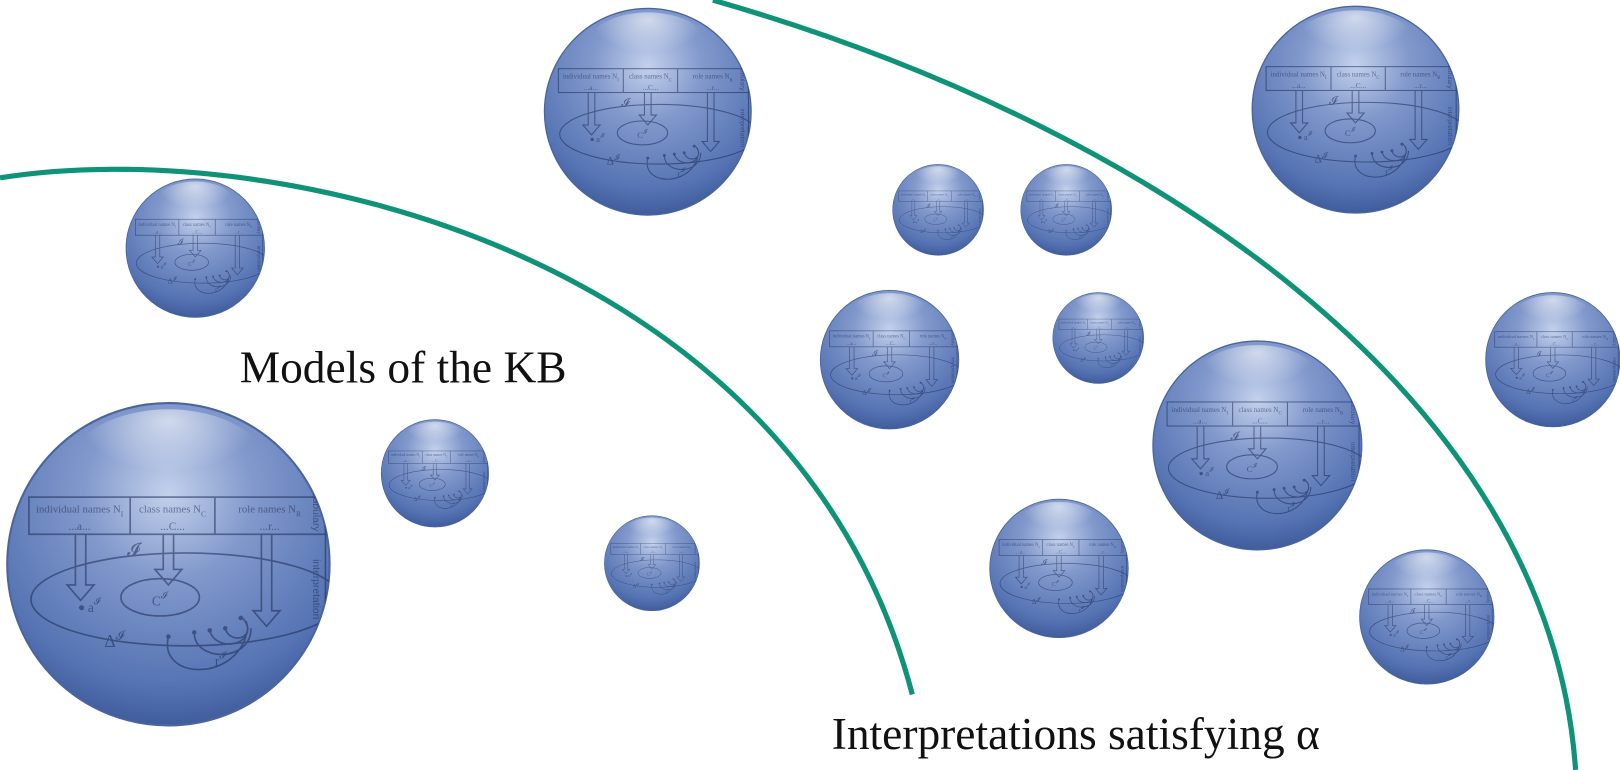  What do you see at coordinates (1528, 391) in the screenshot?
I see `domain-label-base: Δ` at bounding box center [1528, 391].